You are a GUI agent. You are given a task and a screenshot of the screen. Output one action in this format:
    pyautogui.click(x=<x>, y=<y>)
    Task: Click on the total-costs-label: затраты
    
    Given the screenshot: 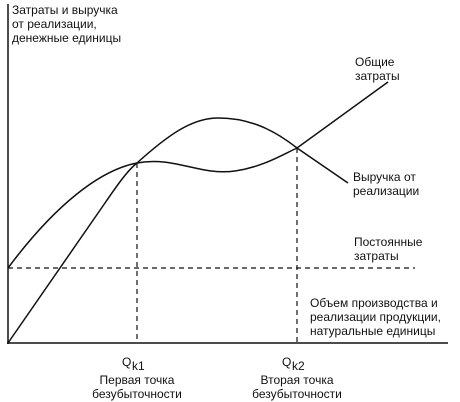 What is the action you would take?
    pyautogui.click(x=377, y=76)
    